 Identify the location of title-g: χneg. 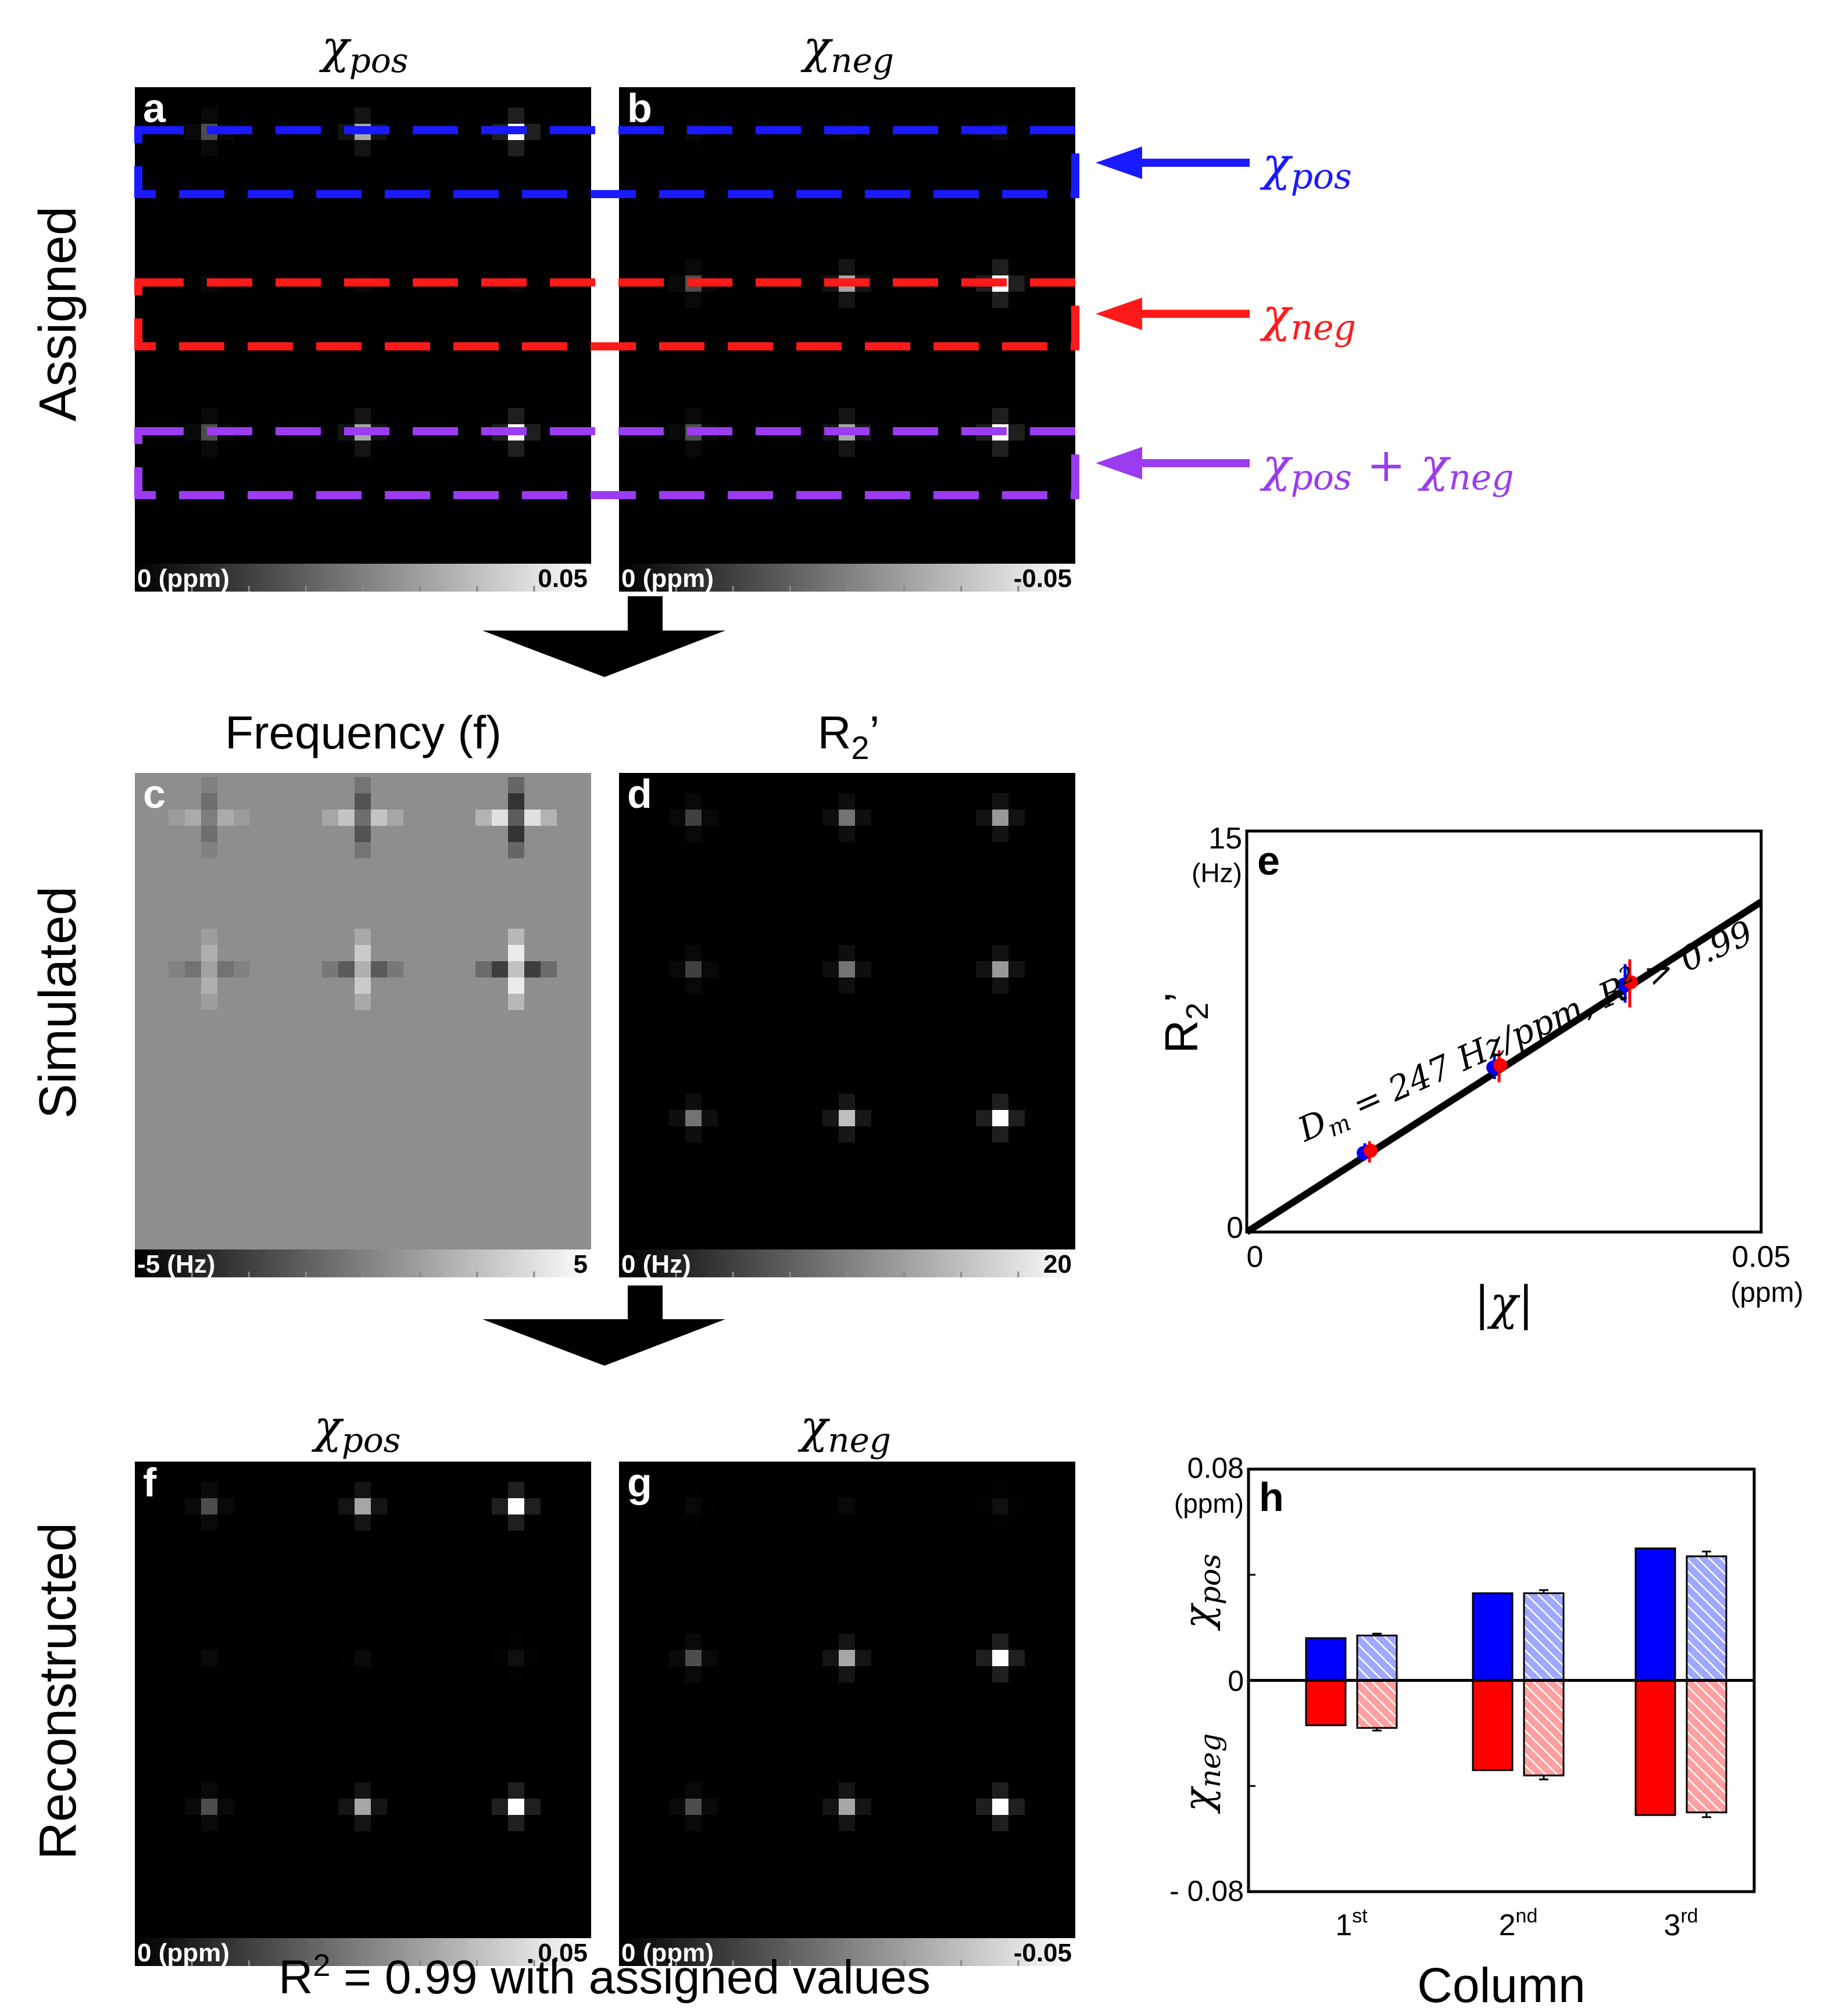
(844, 1430).